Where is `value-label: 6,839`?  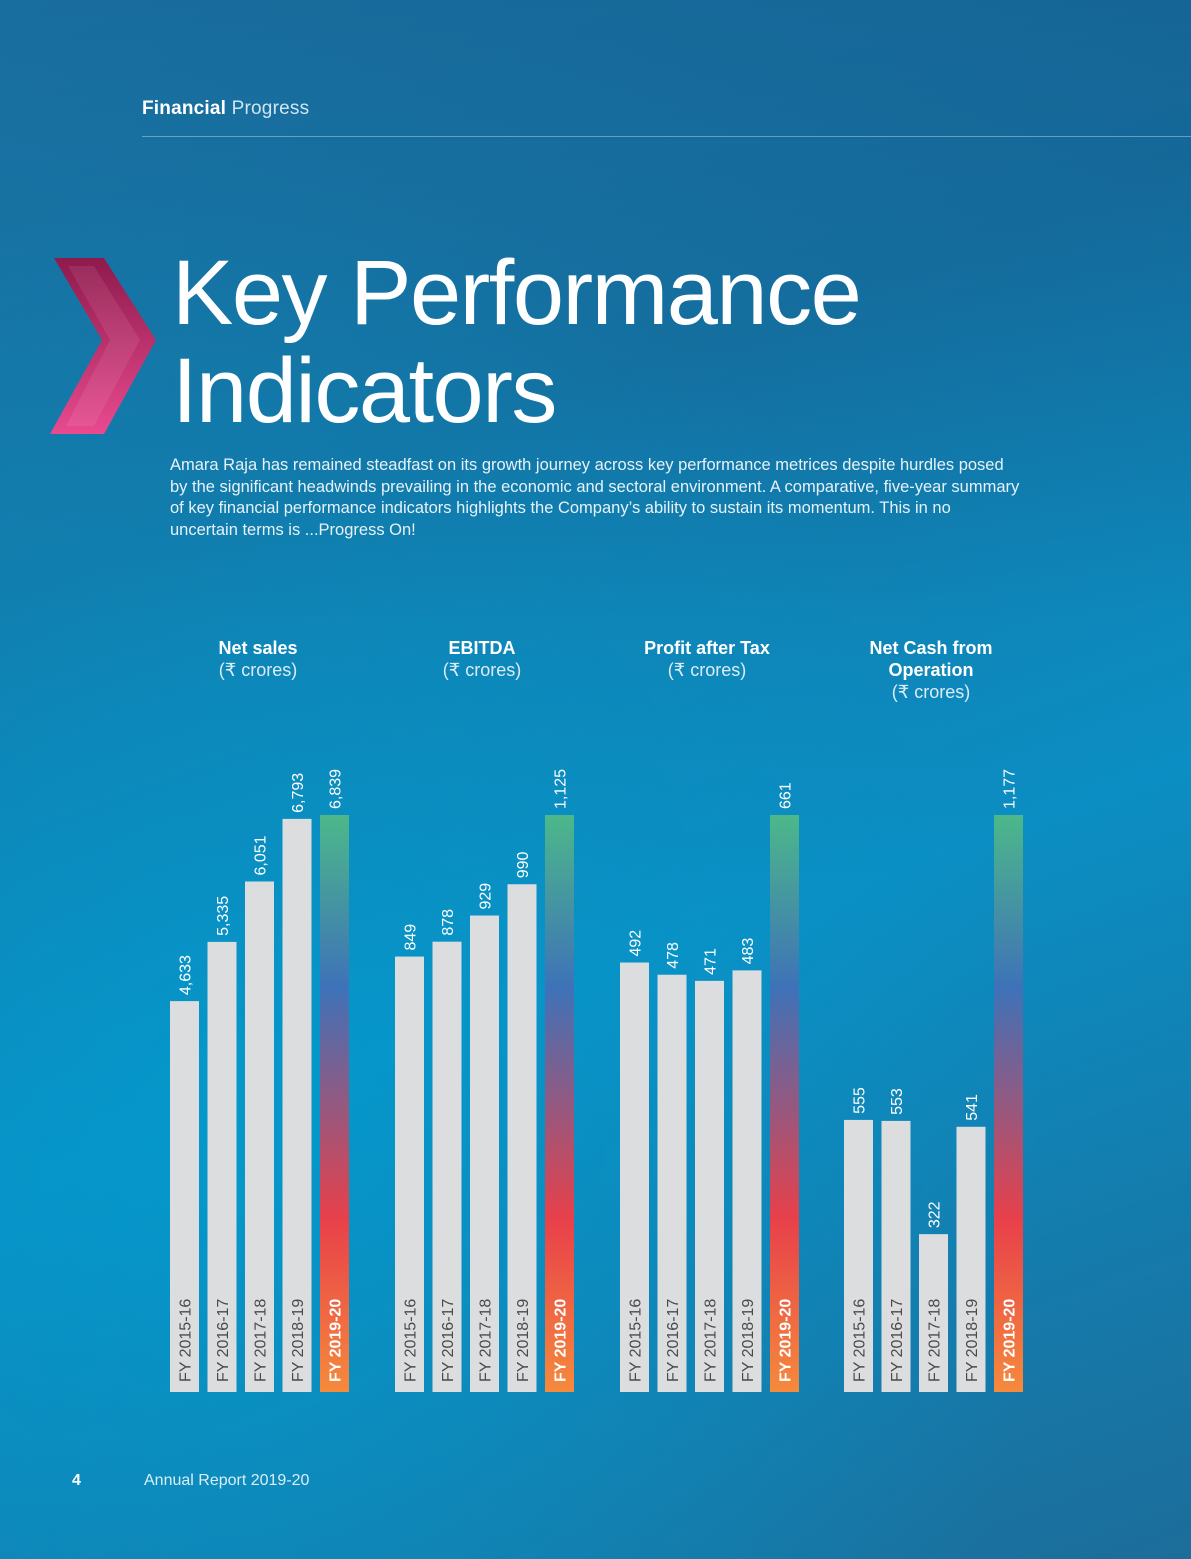
value-label: 6,839 is located at coordinates (336, 789).